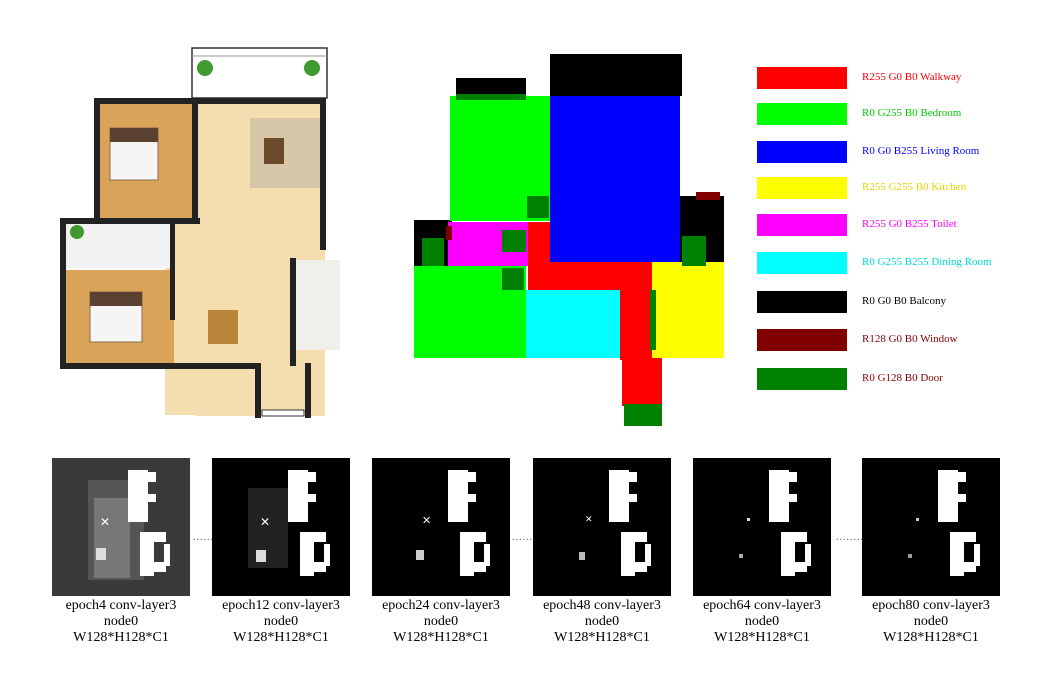 Image resolution: width=1050 pixels, height=700 pixels. I want to click on feature-map-epoch12: ✕, so click(281, 527).